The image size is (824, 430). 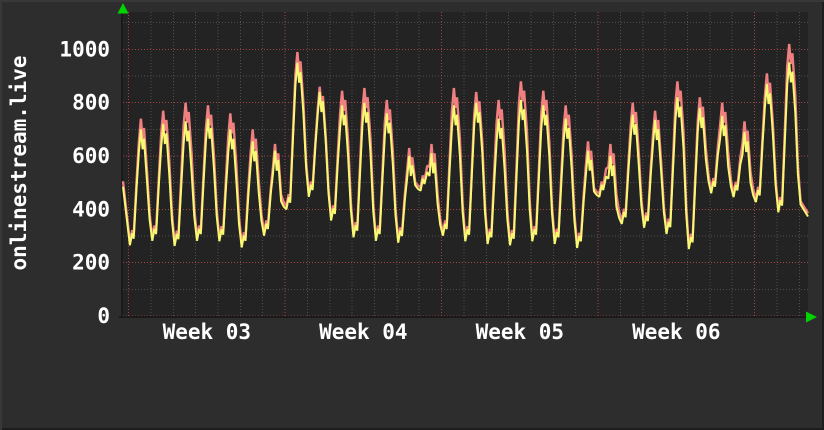 I want to click on y-tick-label: 800, so click(x=91, y=103).